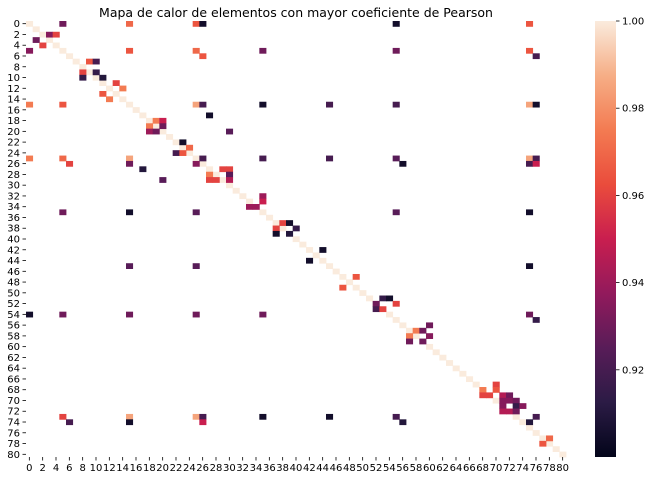  I want to click on x-tick-label: 30, so click(229, 468).